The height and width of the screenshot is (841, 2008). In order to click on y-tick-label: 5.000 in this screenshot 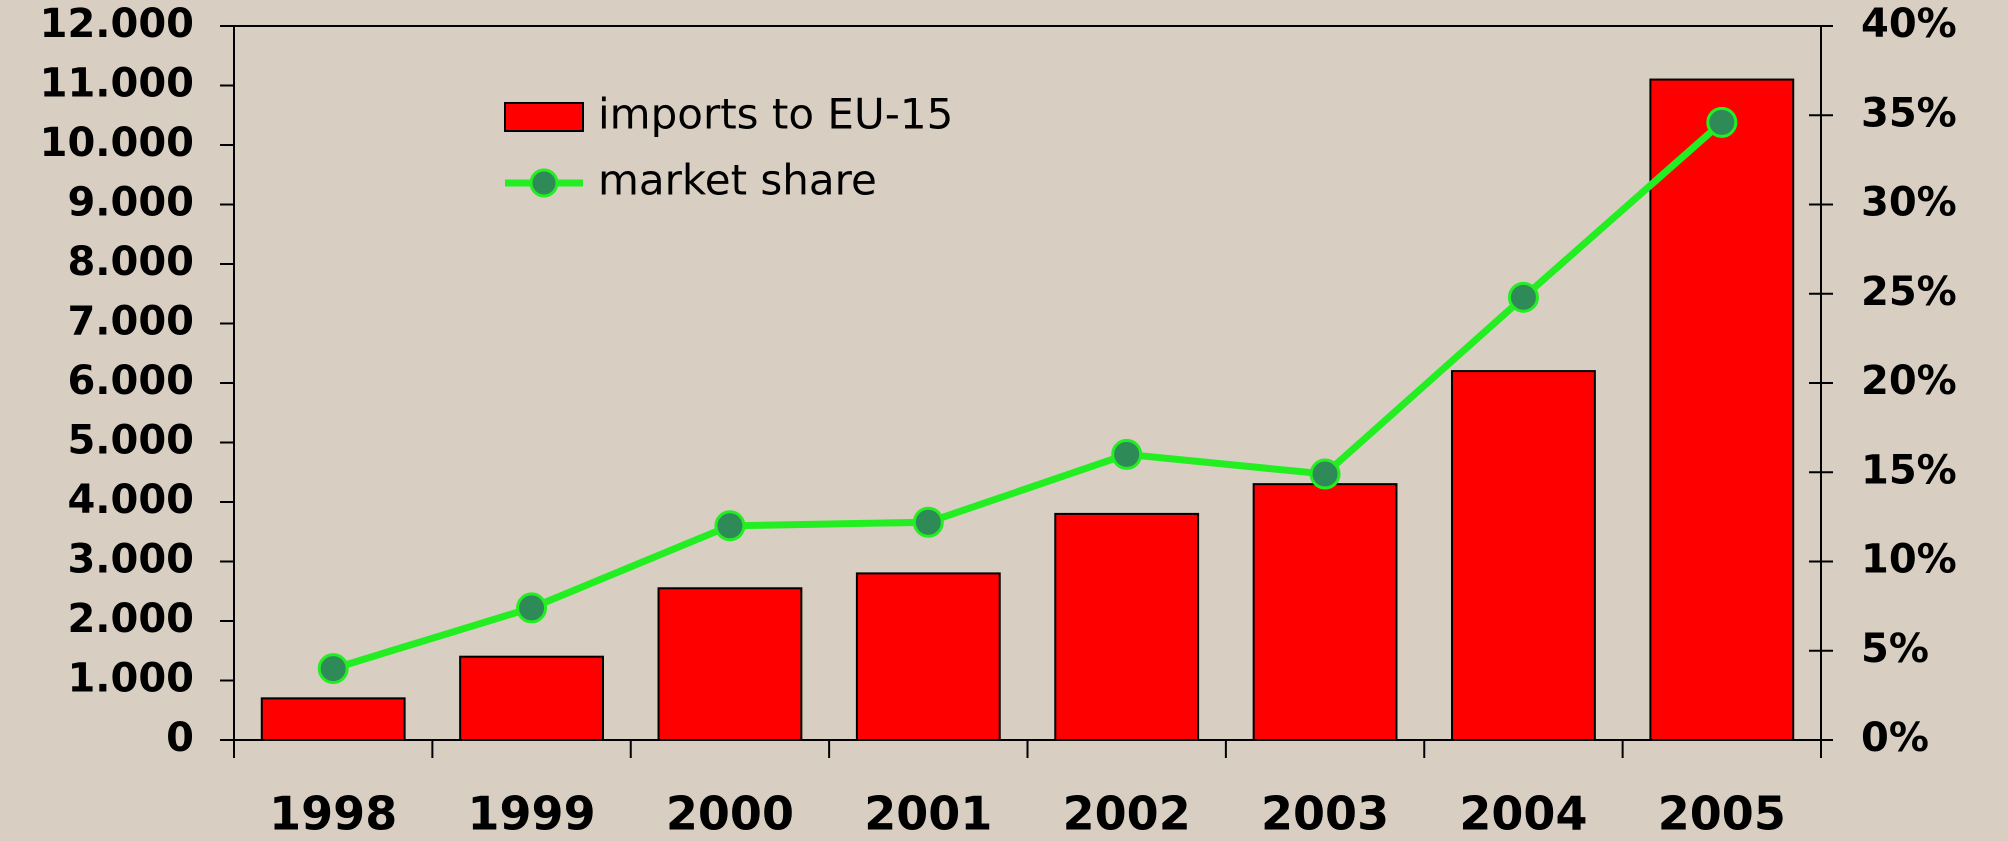, I will do `click(130, 441)`.